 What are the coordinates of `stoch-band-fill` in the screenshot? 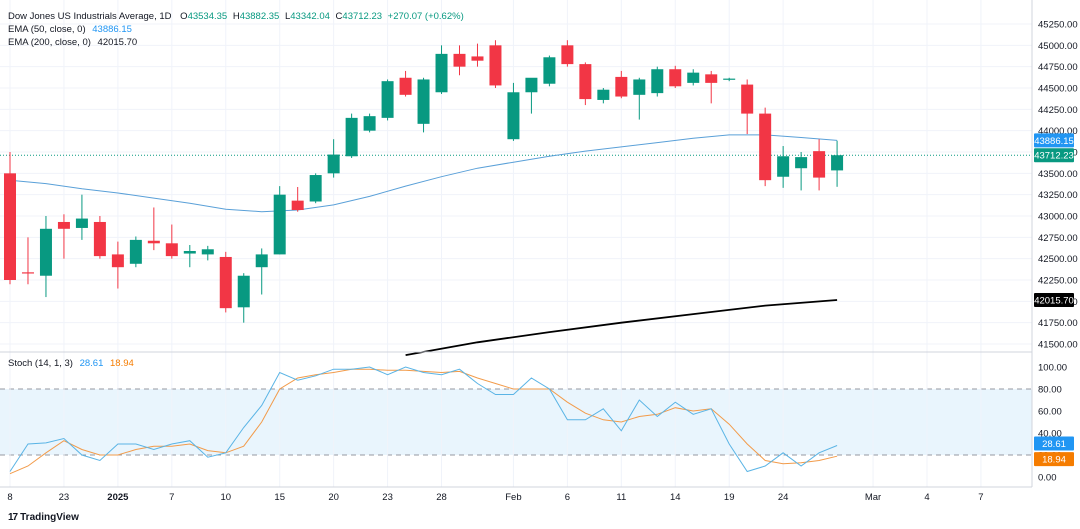 It's located at (516, 422).